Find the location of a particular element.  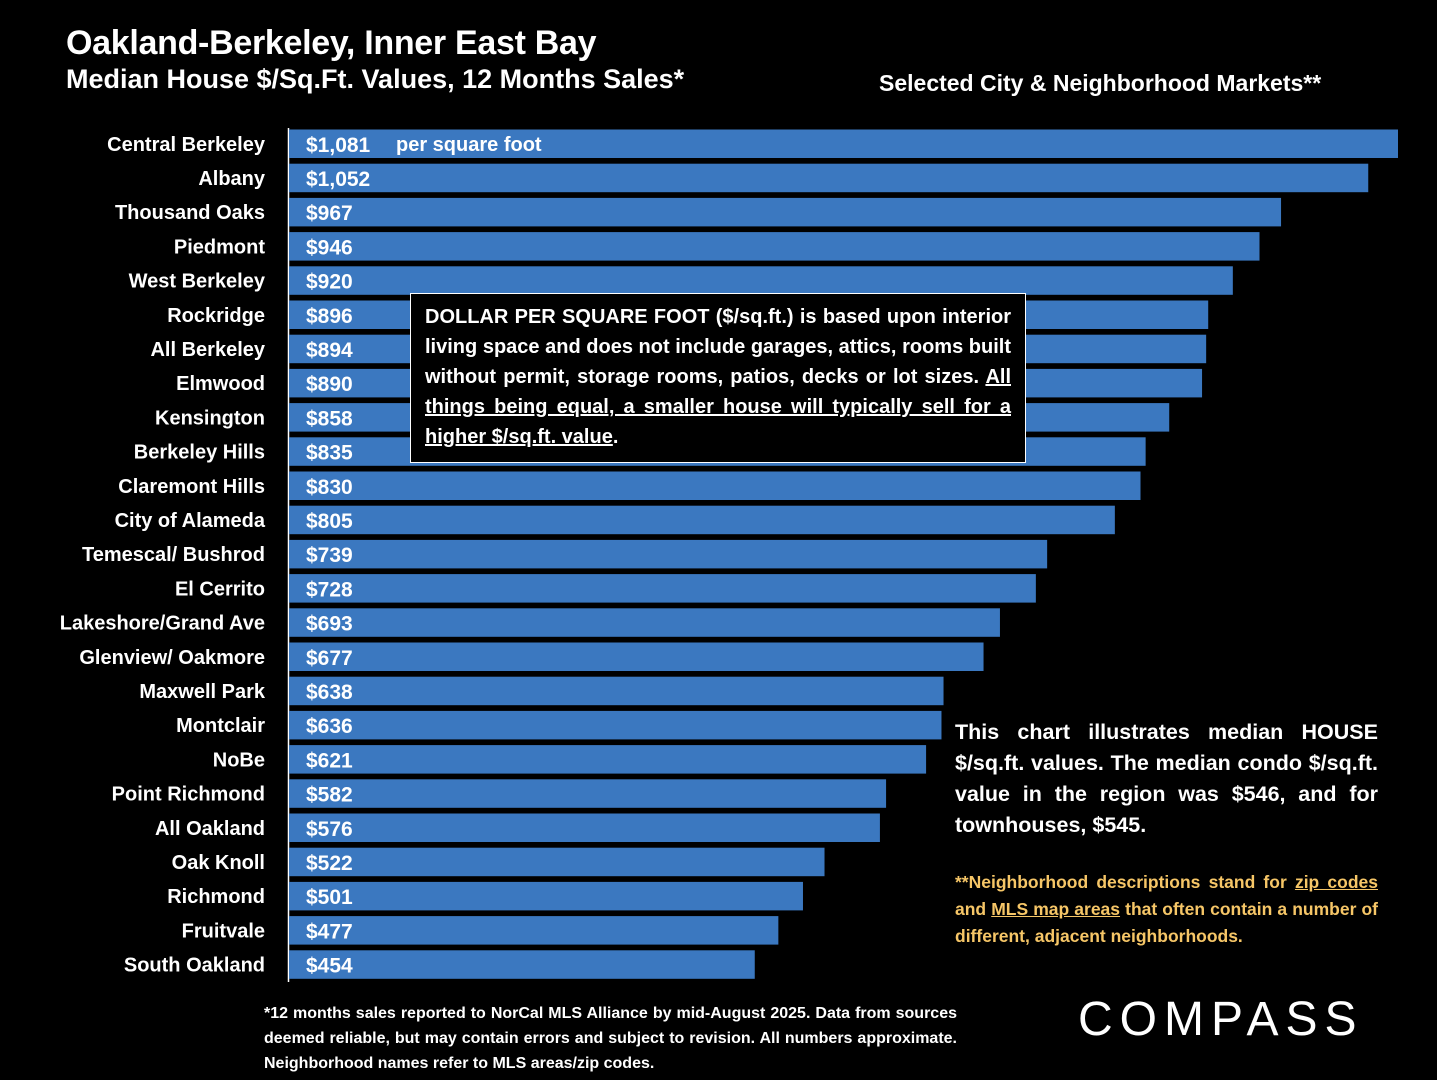

note2-part1: **Neighborhood descriptions stand for is located at coordinates (1125, 882).